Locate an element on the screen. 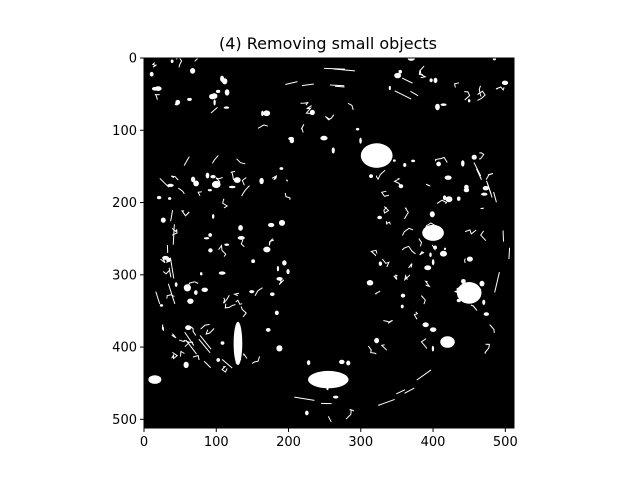 The height and width of the screenshot is (480, 640). bottom-center-blob is located at coordinates (328, 379).